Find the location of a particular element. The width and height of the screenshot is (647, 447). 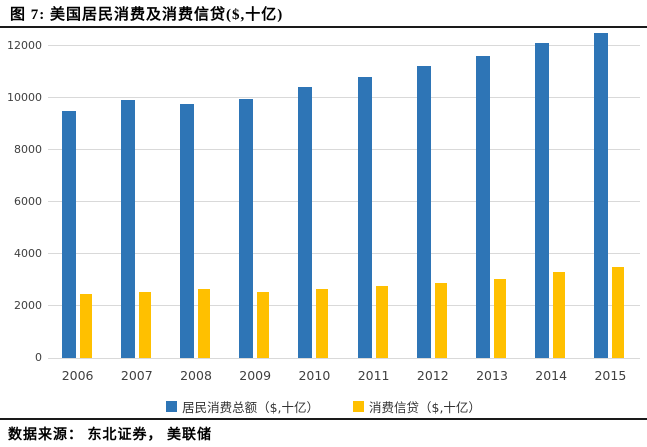

bar-consumption-2011 is located at coordinates (364, 217).